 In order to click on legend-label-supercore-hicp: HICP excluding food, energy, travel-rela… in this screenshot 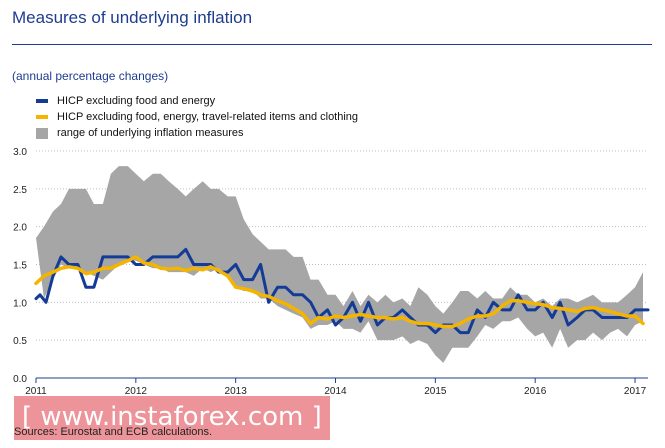, I will do `click(208, 117)`.